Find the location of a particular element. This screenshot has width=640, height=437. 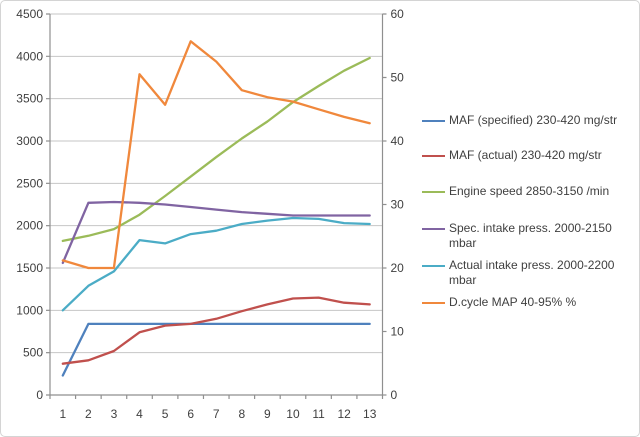

x-axis-label: 10 is located at coordinates (293, 414).